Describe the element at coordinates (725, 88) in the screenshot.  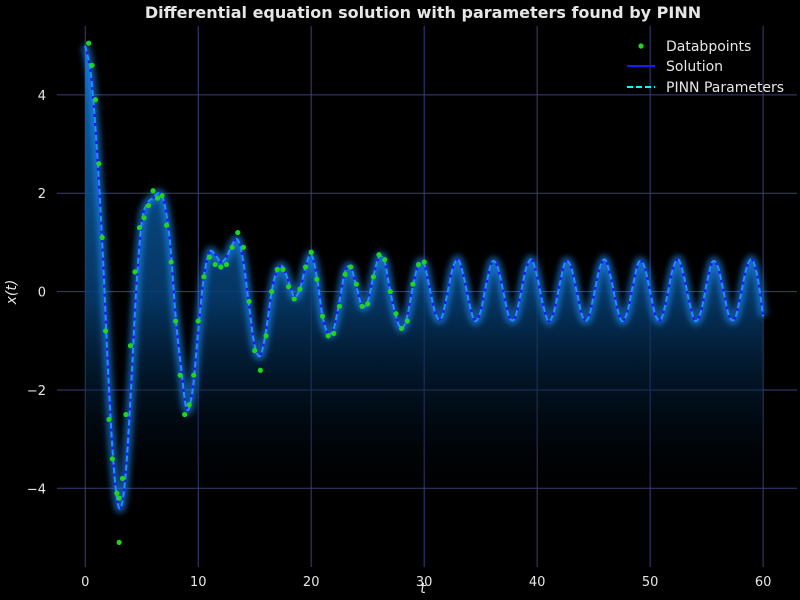
I see `legend-label-pinn: PINN Parameters` at that location.